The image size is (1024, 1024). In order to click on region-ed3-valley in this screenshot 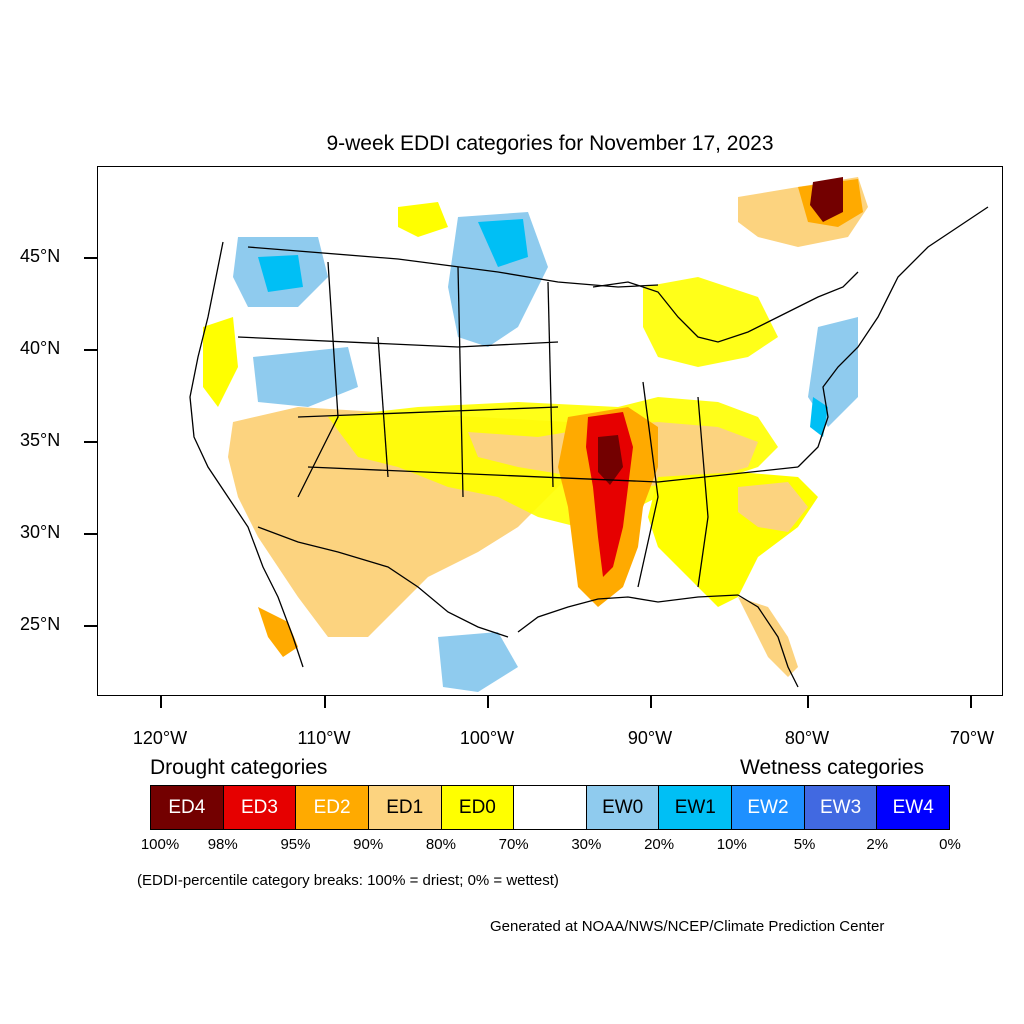, I will do `click(609, 494)`.